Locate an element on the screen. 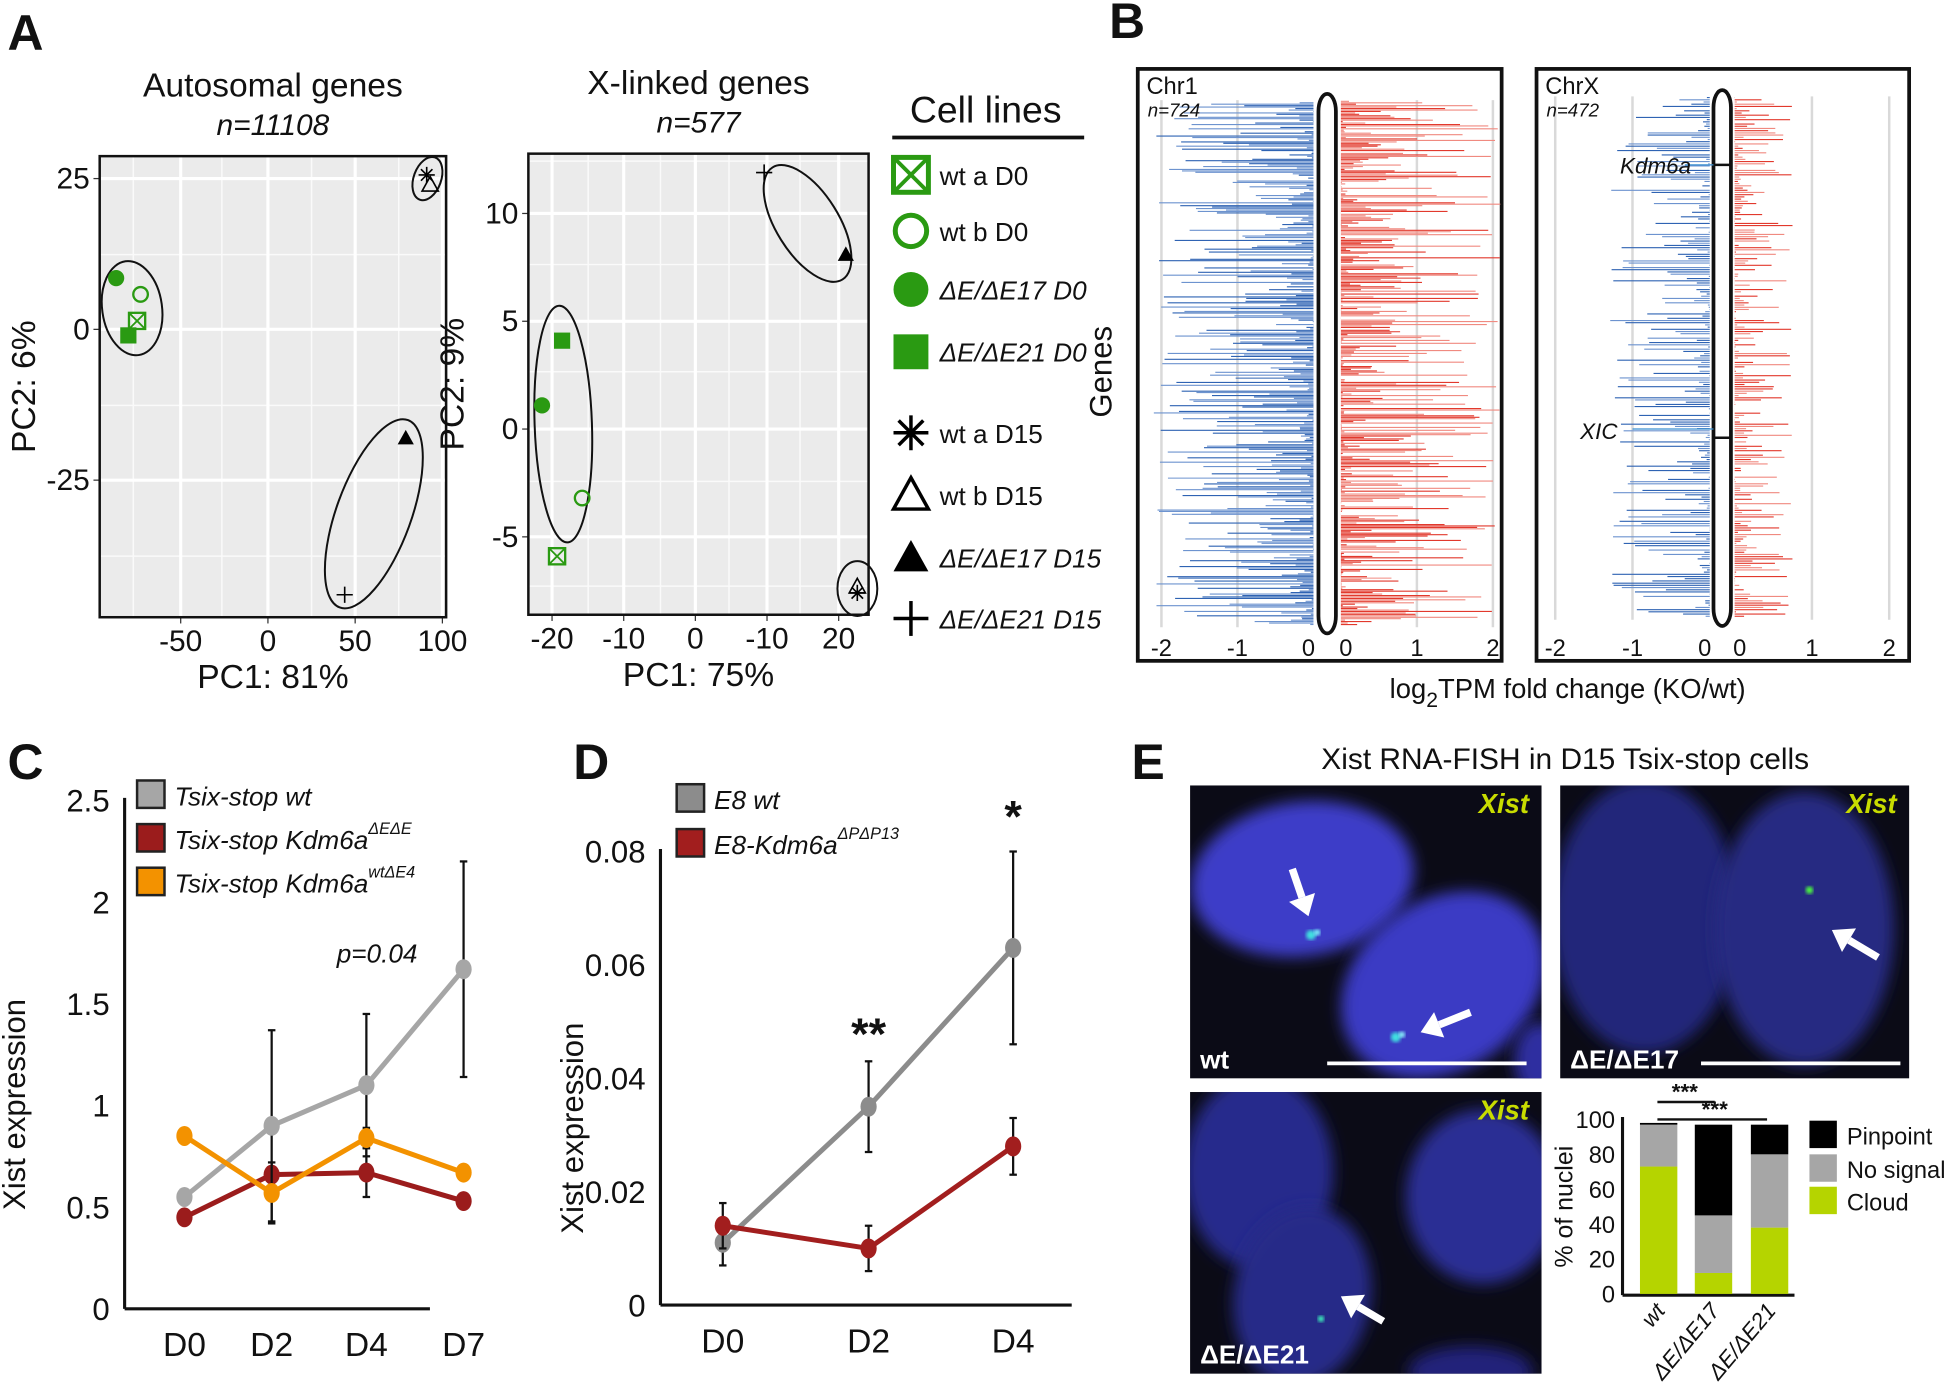 This screenshot has width=1954, height=1384. legend-label-text: Tsix-stop Kdm6a is located at coordinates (271, 840).